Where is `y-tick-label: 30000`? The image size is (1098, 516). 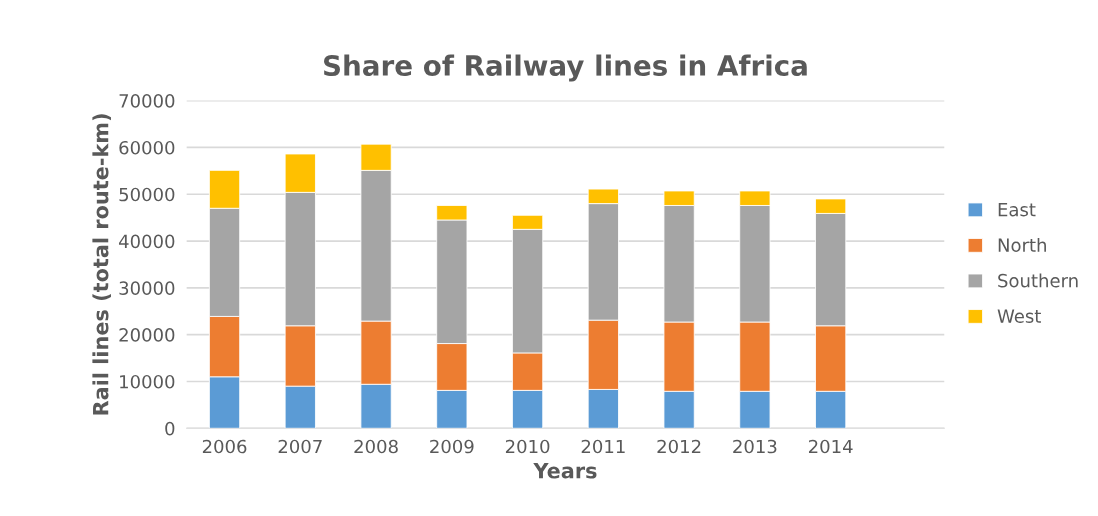 y-tick-label: 30000 is located at coordinates (147, 288).